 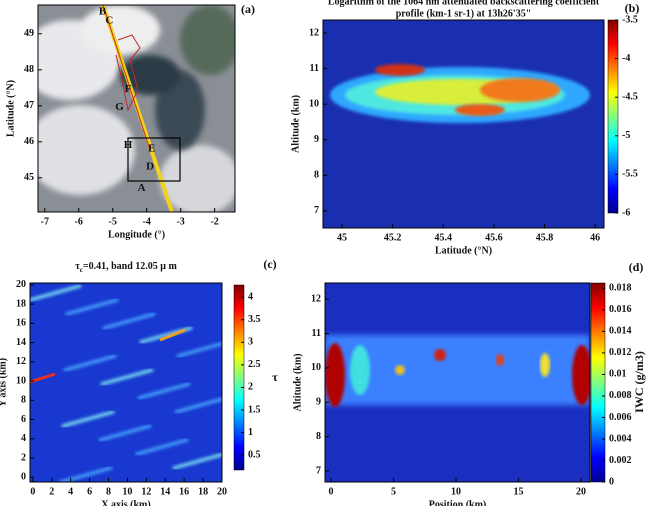 I want to click on colorbar-tick-label: 2.5, so click(x=254, y=364).